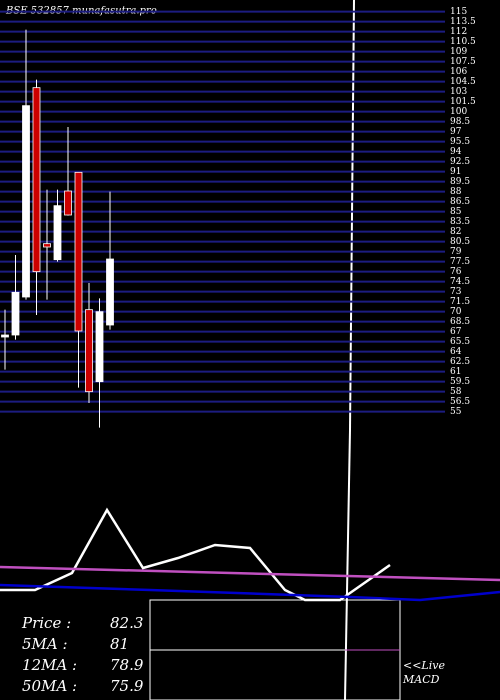 This screenshot has width=500, height=700. What do you see at coordinates (347, 564) in the screenshot?
I see `spike-line` at bounding box center [347, 564].